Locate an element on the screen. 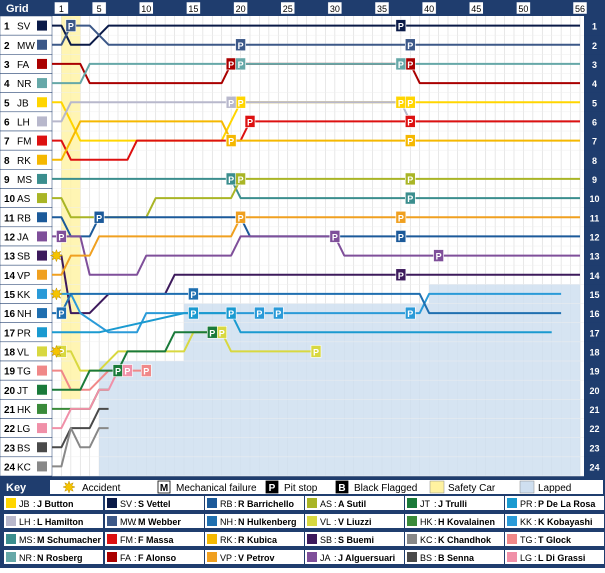 Image resolution: width=605 pixels, height=573 pixels. legend-symbol-lapped-swatch: Lapped is located at coordinates (545, 487).